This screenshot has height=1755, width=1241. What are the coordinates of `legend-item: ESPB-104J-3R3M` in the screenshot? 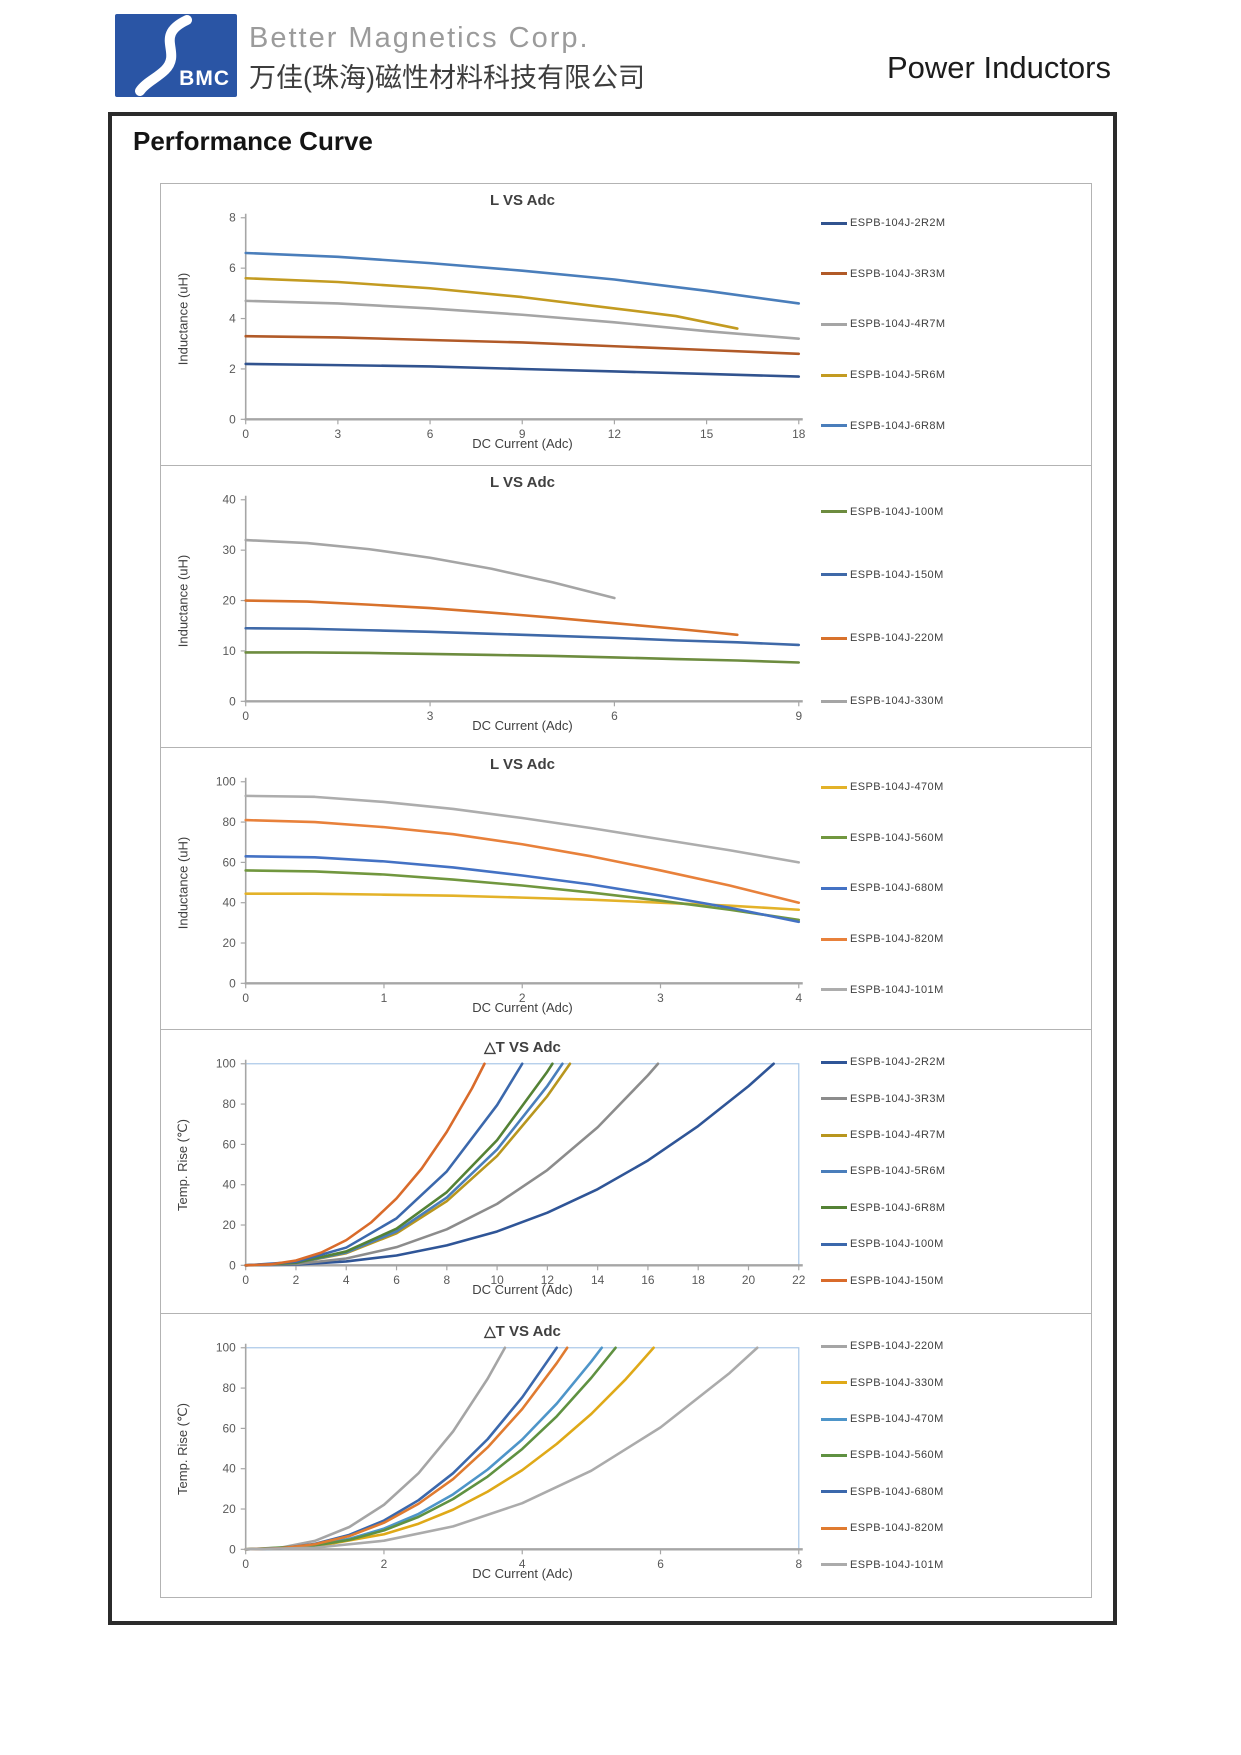 It's located at (955, 274).